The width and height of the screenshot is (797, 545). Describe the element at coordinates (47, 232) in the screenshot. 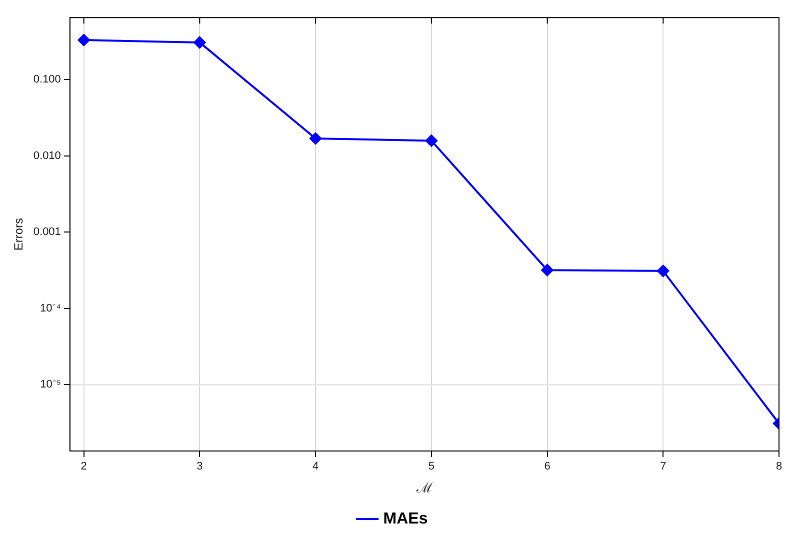

I see `y-tick-label: 0.001` at that location.